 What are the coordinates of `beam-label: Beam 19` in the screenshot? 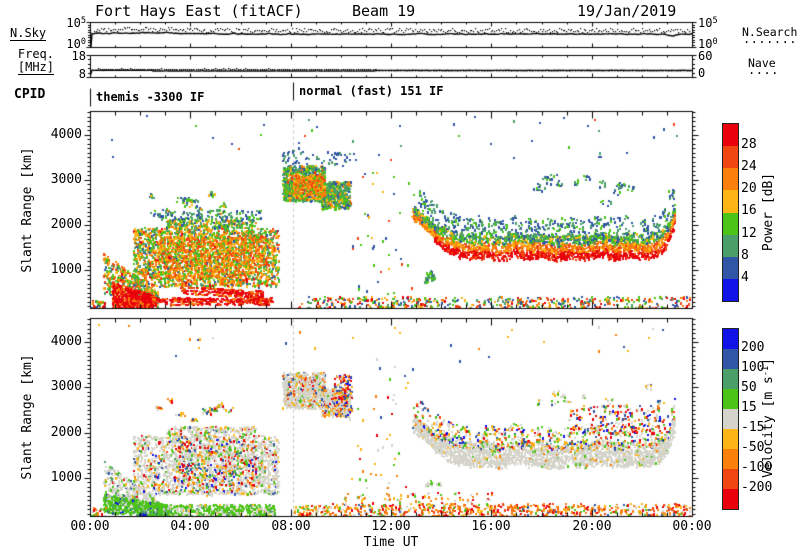 It's located at (384, 11).